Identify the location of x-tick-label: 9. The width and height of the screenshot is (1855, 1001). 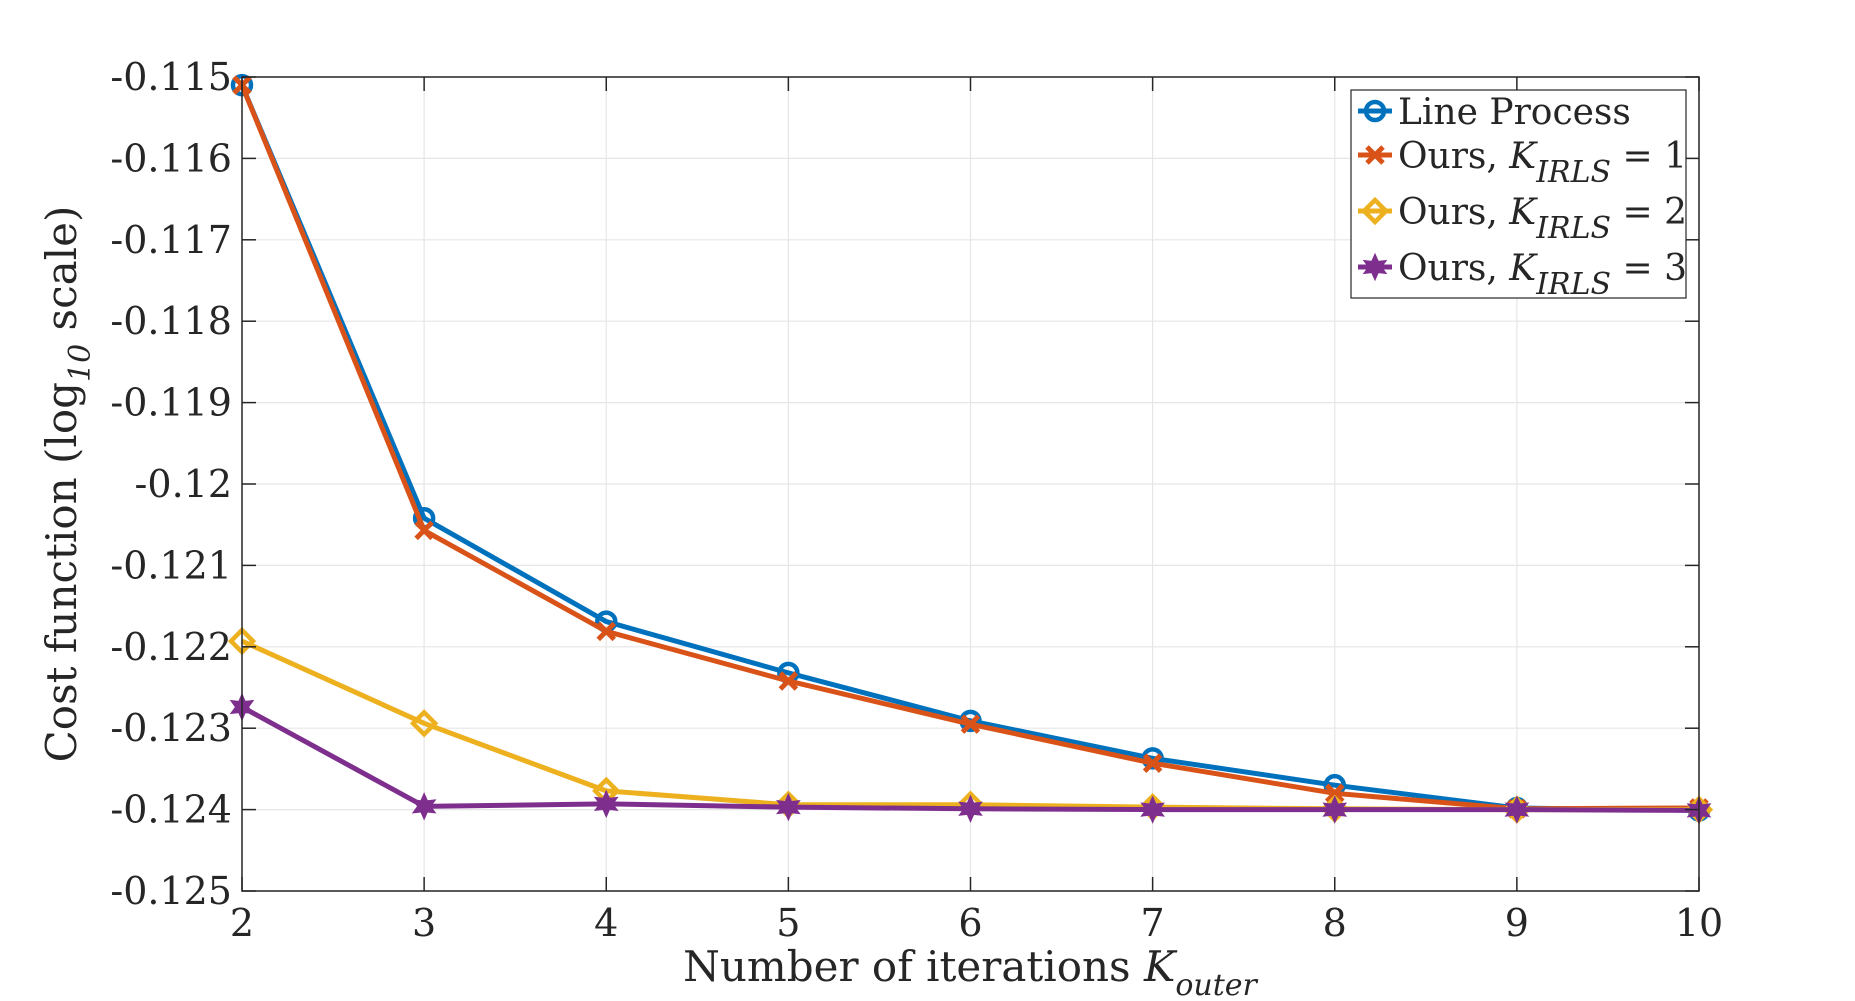
(1517, 923).